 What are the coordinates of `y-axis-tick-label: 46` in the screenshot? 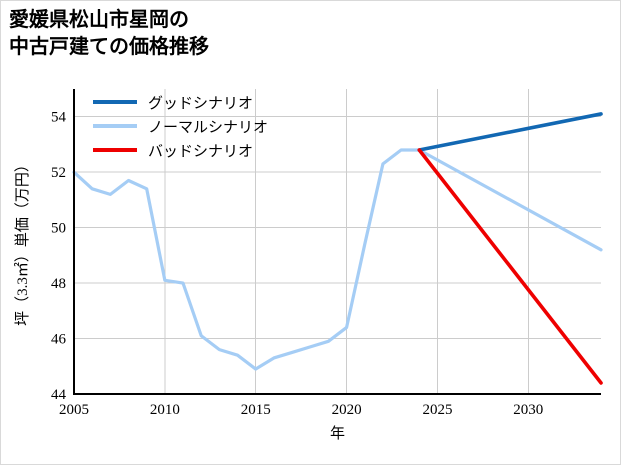 It's located at (59, 340).